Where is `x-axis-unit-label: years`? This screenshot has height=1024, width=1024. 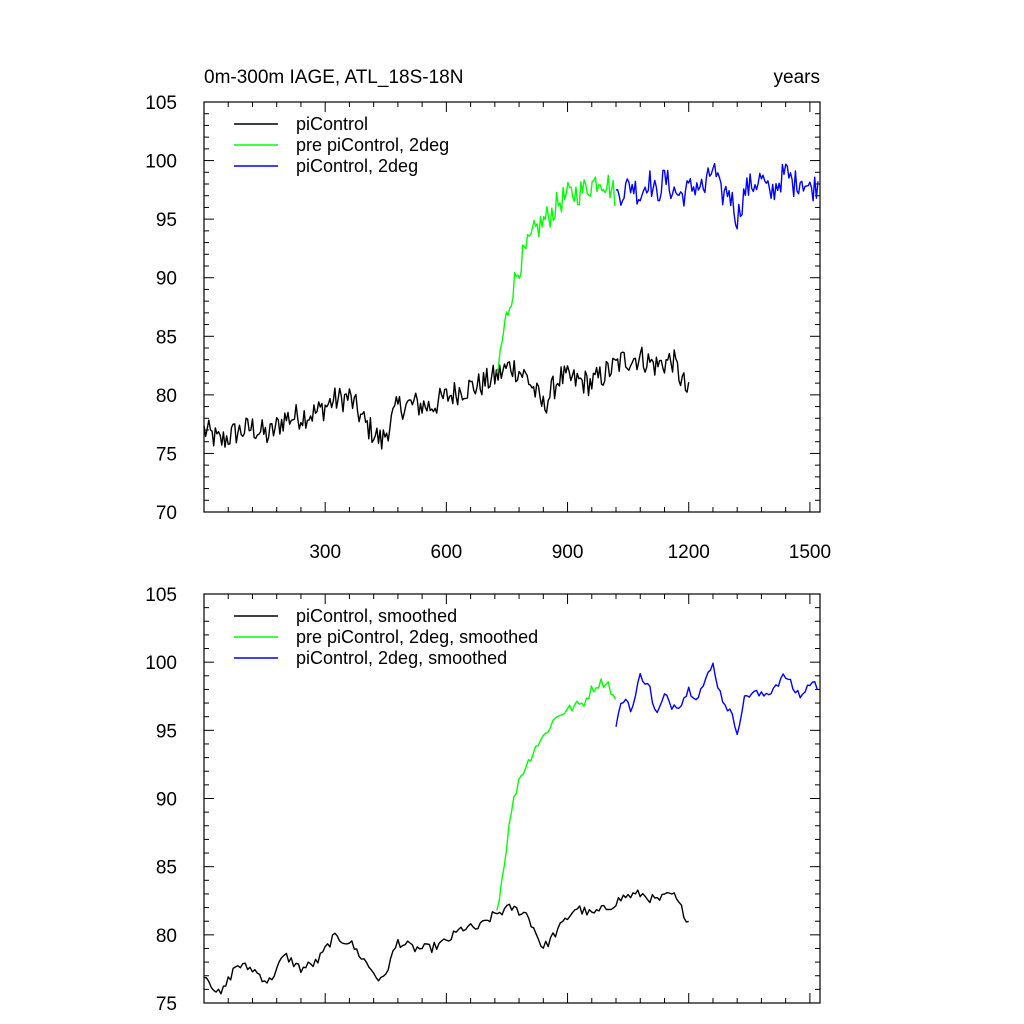
x-axis-unit-label: years is located at coordinates (797, 77).